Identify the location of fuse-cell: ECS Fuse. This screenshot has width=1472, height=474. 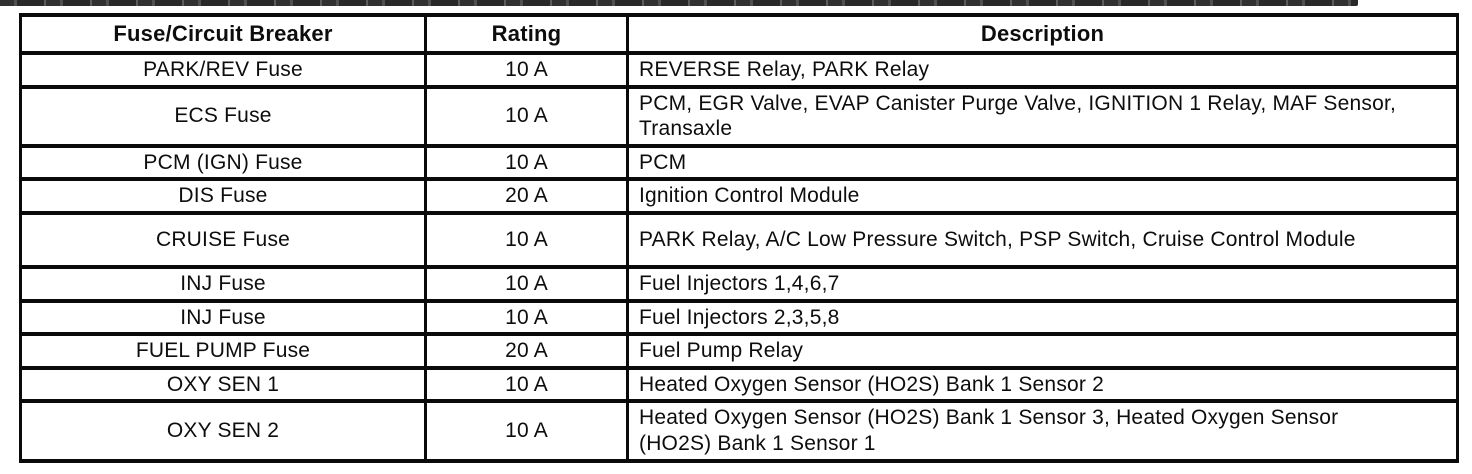
(223, 116).